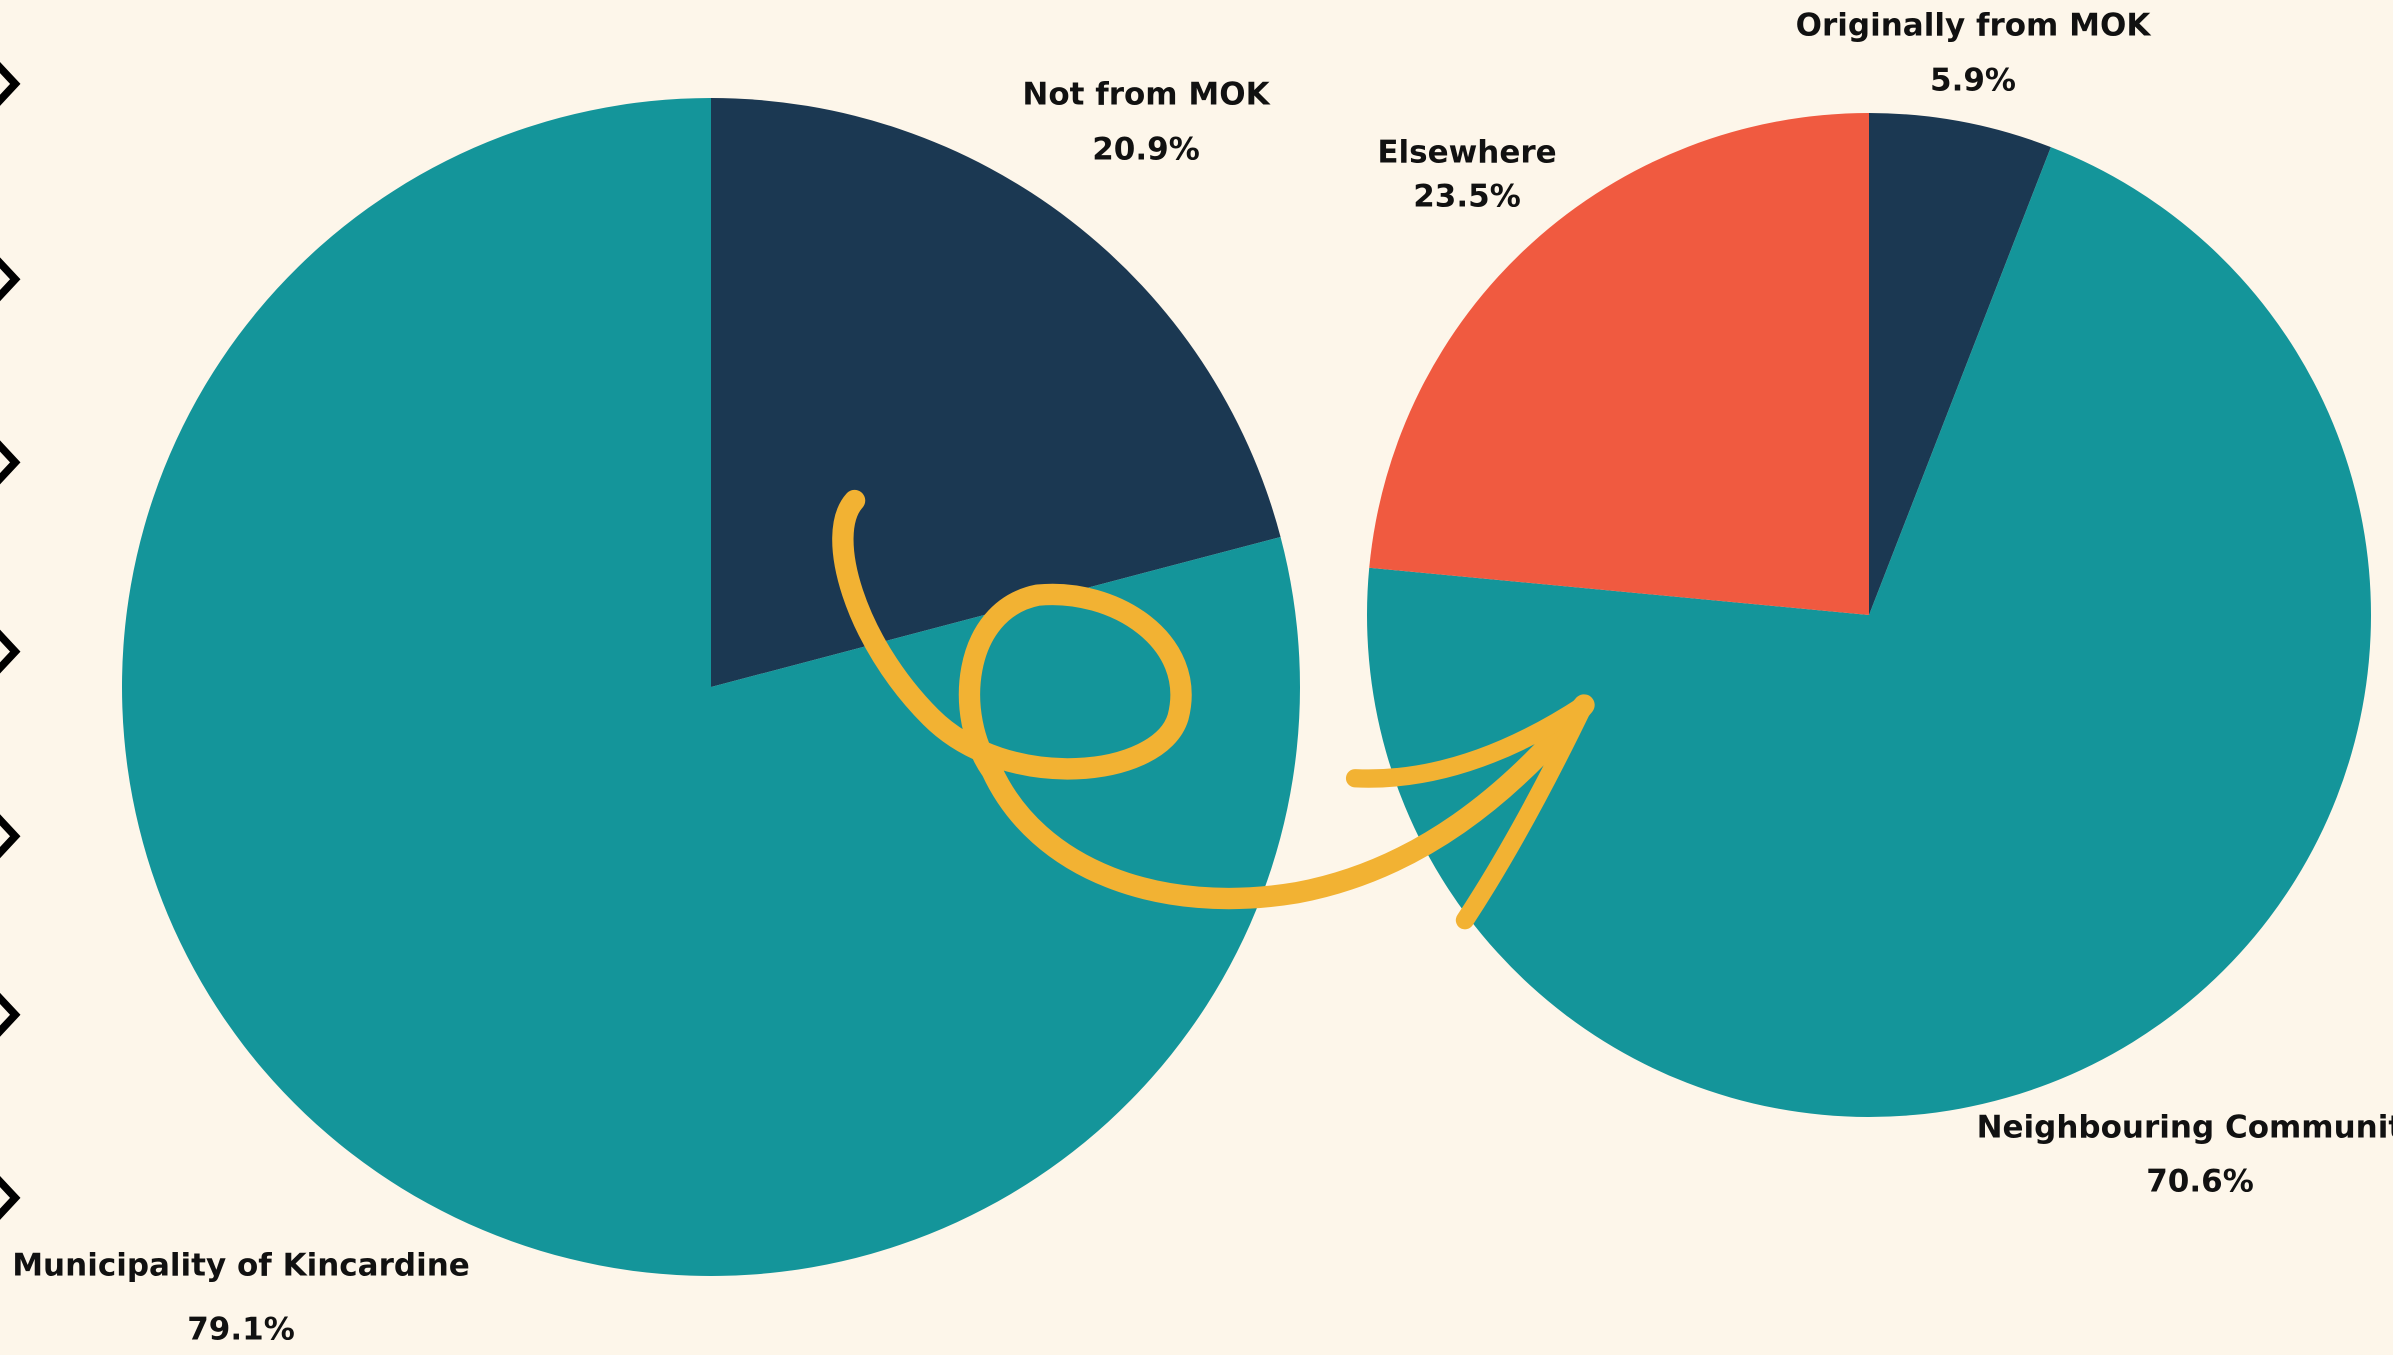 The width and height of the screenshot is (2393, 1355). I want to click on slice-value: 70.6%, so click(2200, 1182).